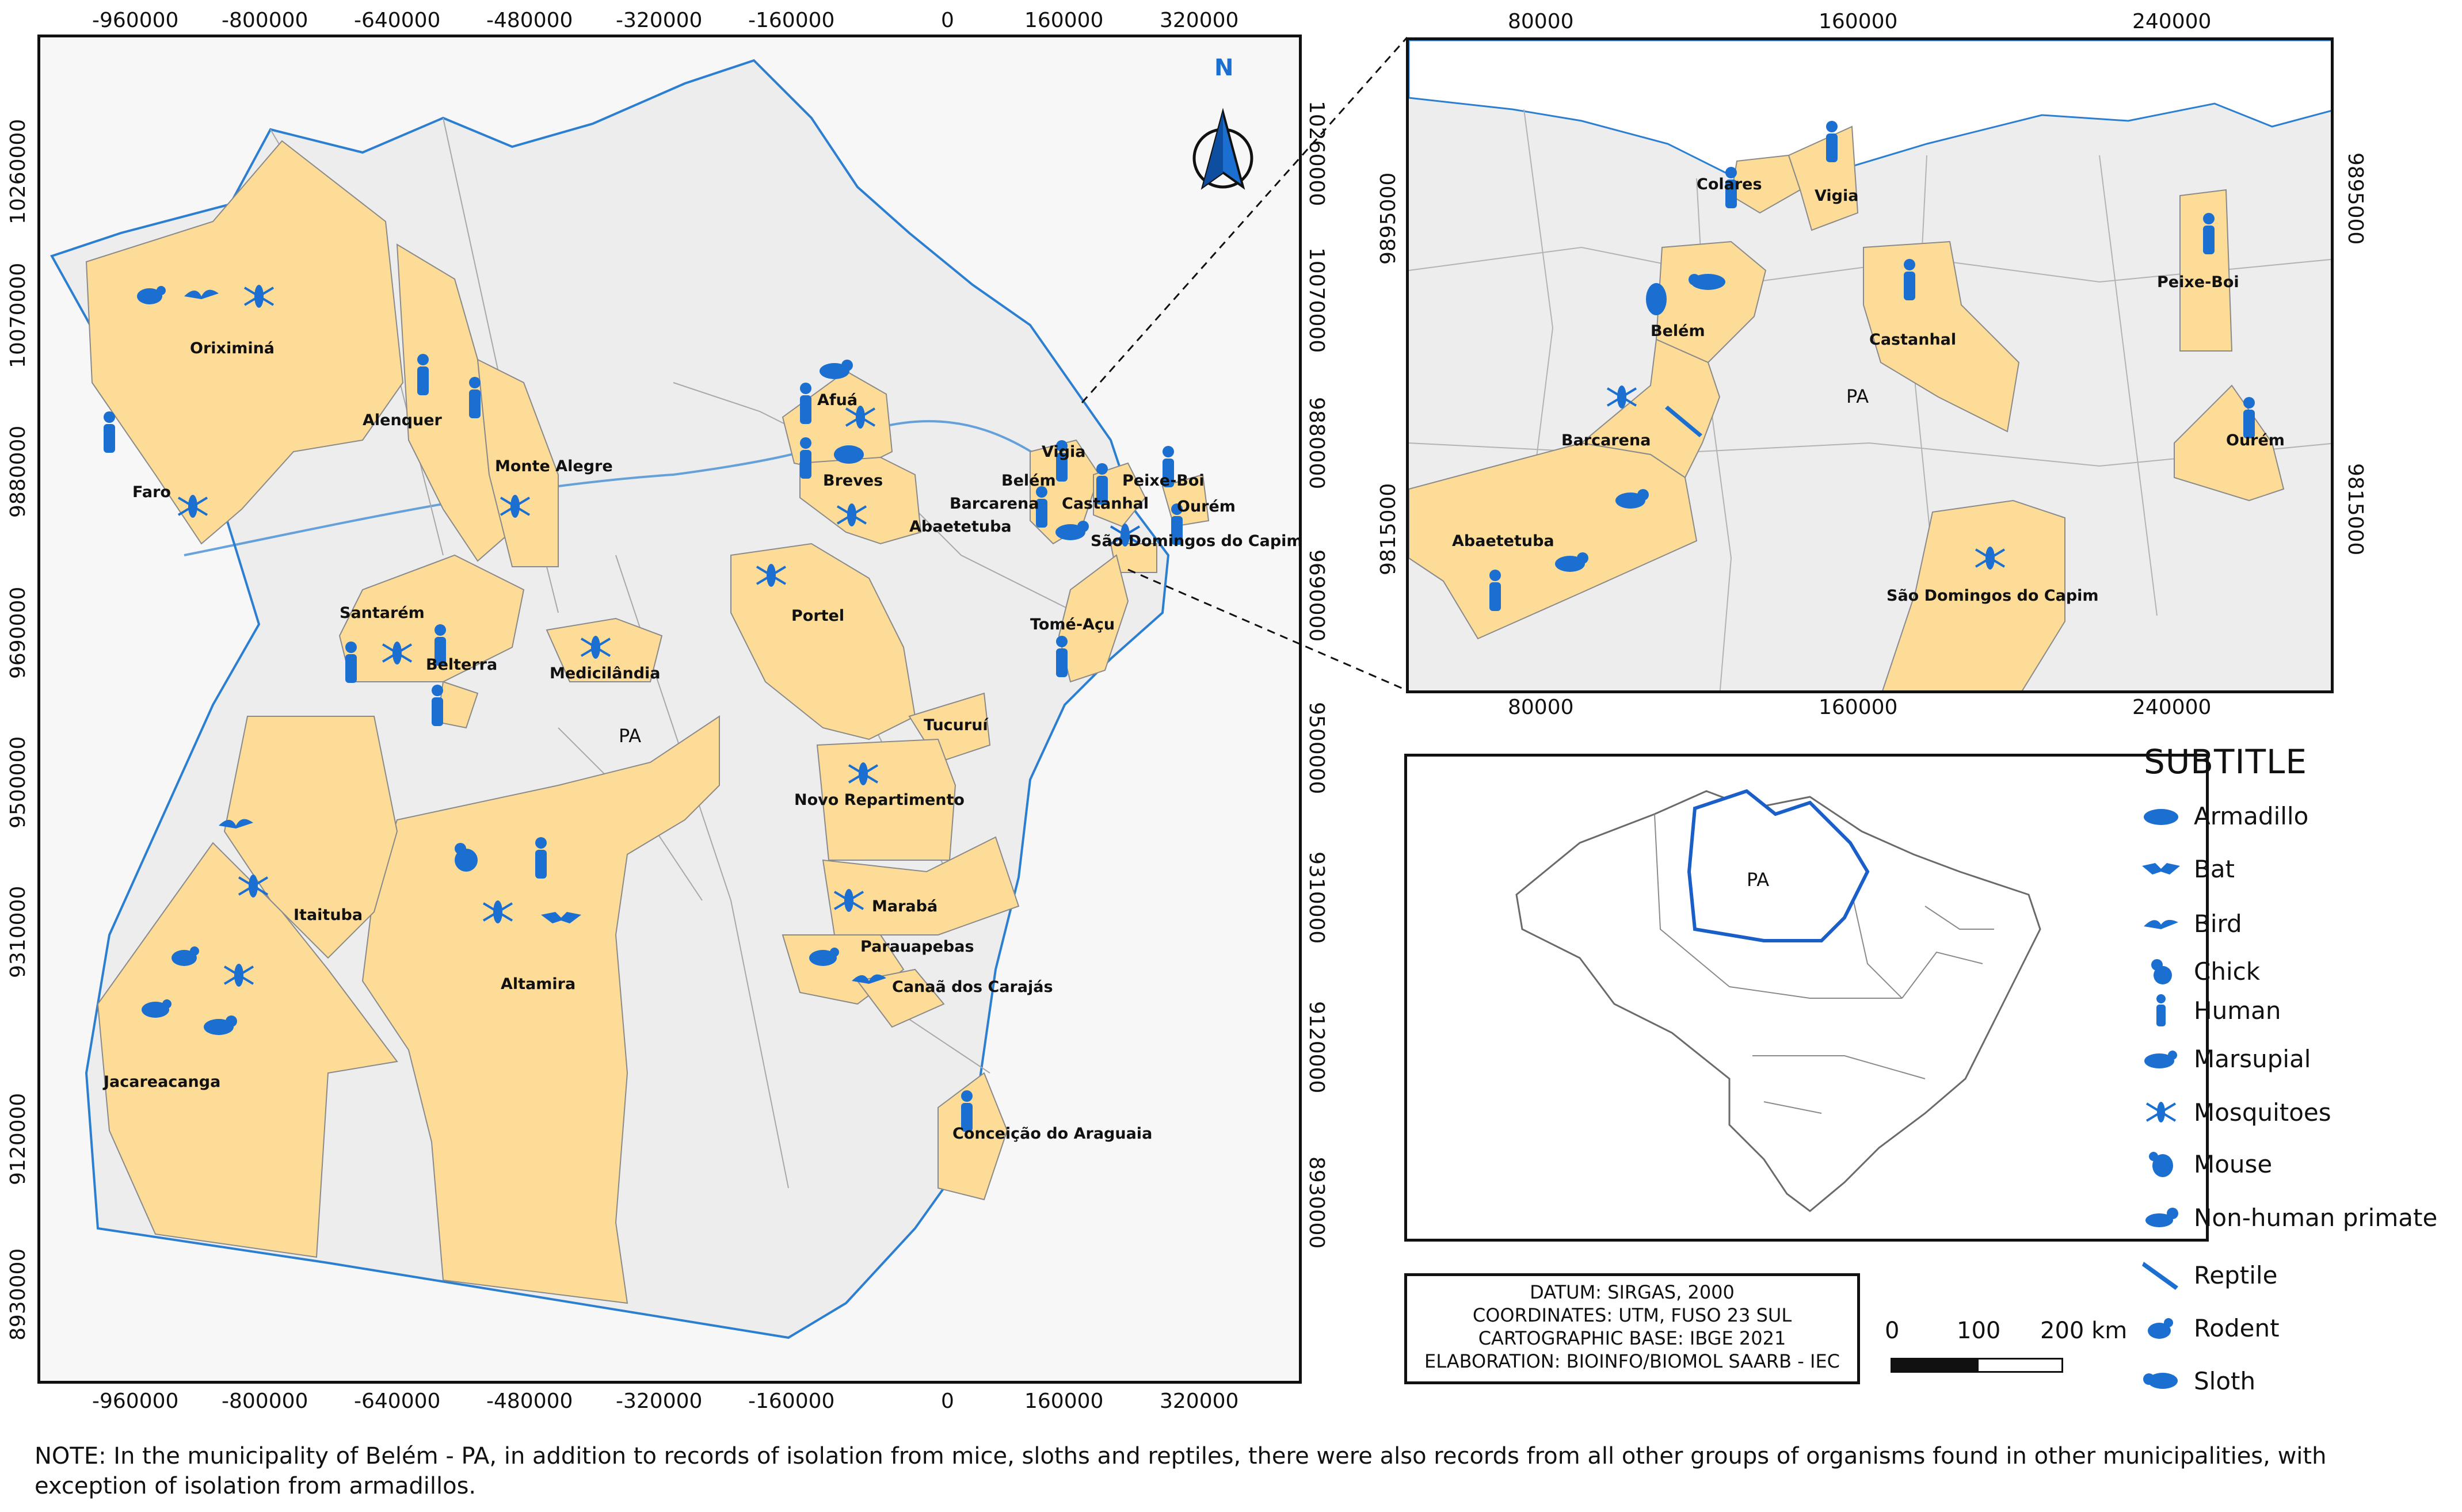 This screenshot has height=1512, width=2462. What do you see at coordinates (1633, 1292) in the screenshot?
I see `datum-text: DATUM: SIRGAS, 2000` at bounding box center [1633, 1292].